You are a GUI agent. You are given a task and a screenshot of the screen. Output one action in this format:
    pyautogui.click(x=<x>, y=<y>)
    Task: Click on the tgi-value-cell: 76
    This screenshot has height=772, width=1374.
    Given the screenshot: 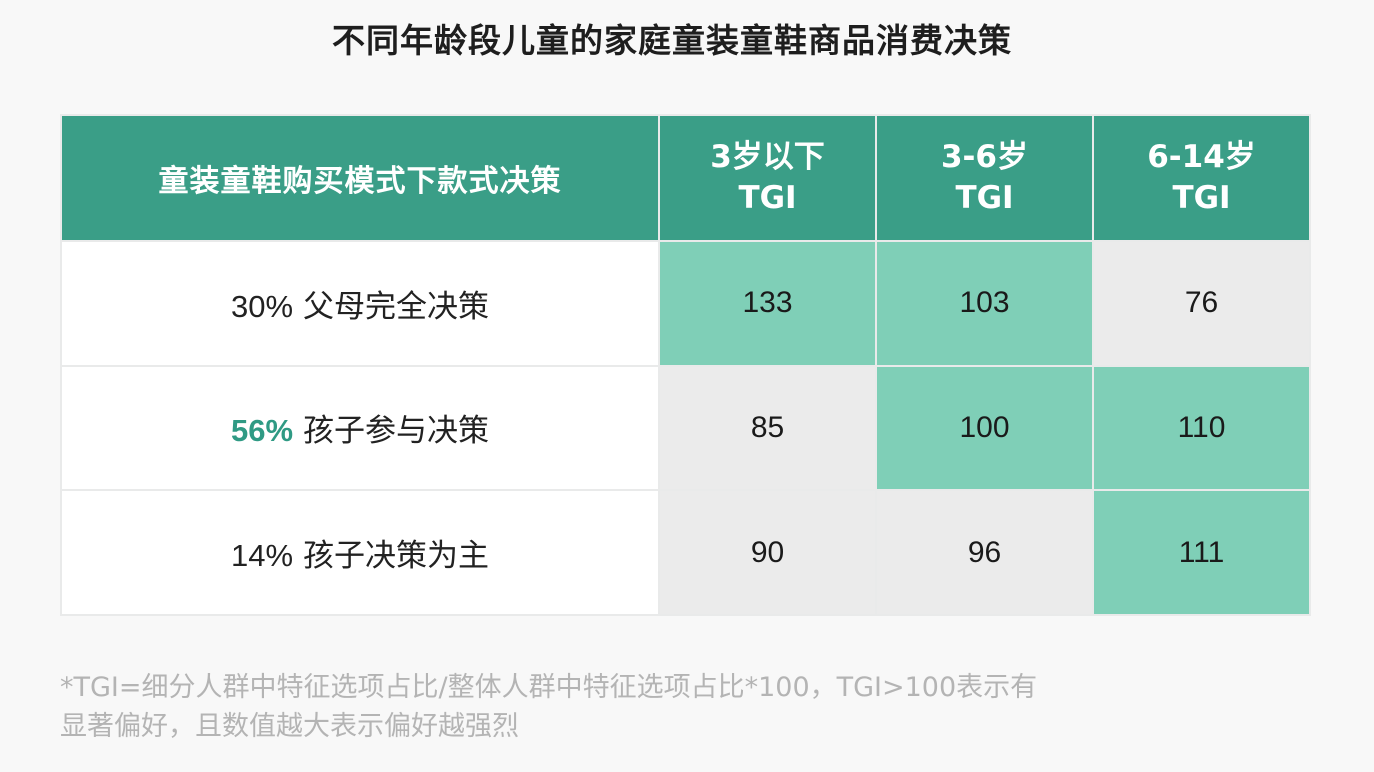 What is the action you would take?
    pyautogui.click(x=1201, y=303)
    